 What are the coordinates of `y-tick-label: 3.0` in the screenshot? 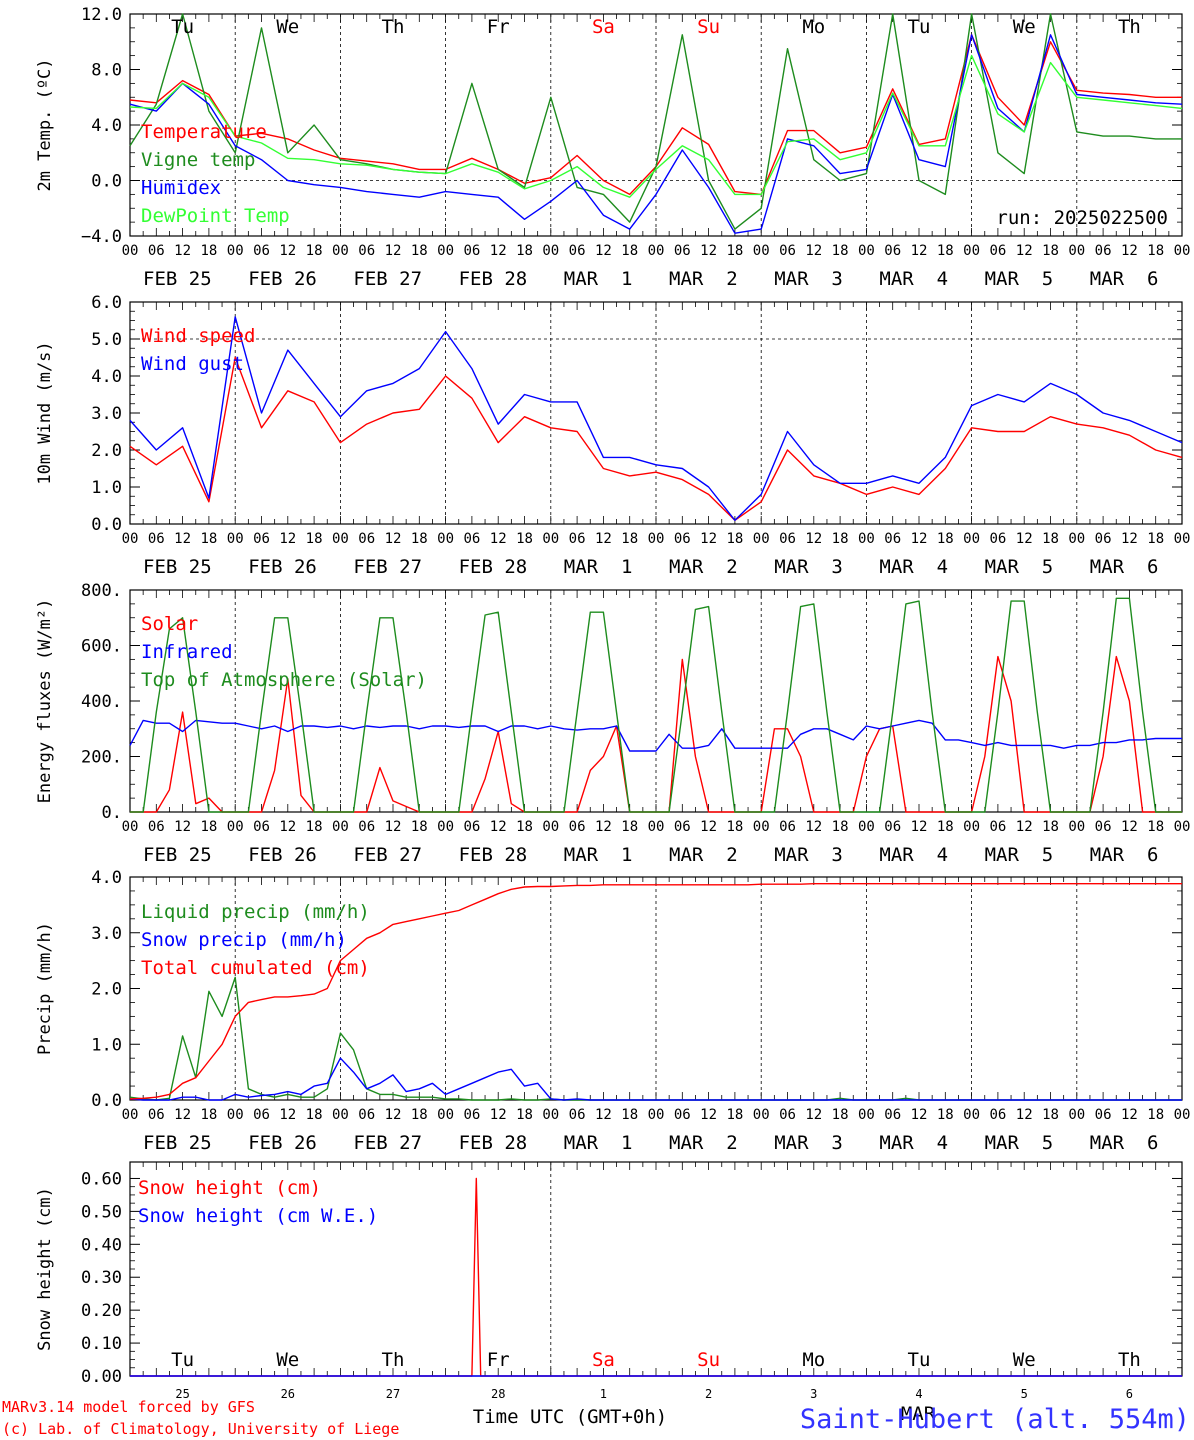 It's located at (106, 414).